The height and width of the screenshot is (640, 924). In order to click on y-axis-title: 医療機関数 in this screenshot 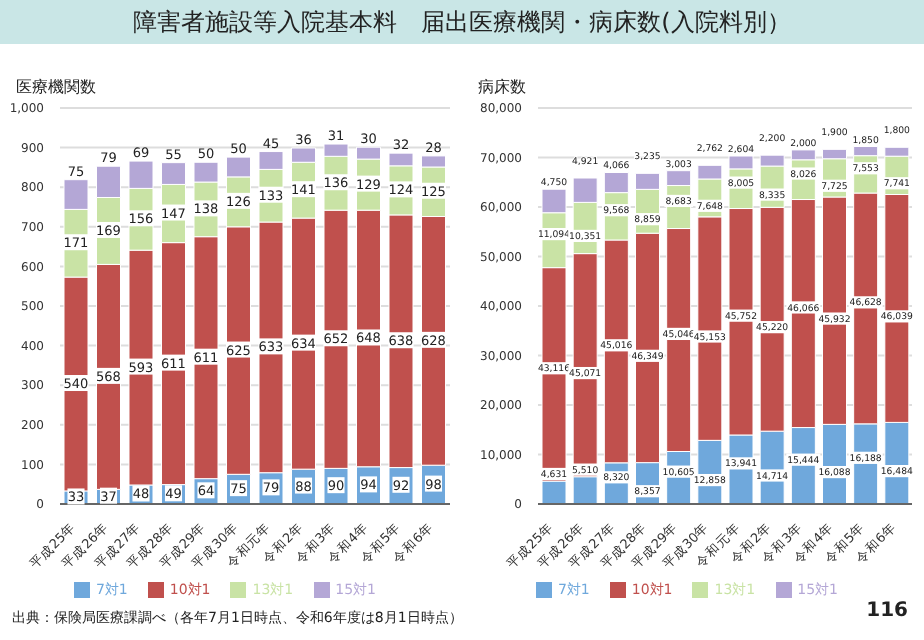, I will do `click(56, 87)`.